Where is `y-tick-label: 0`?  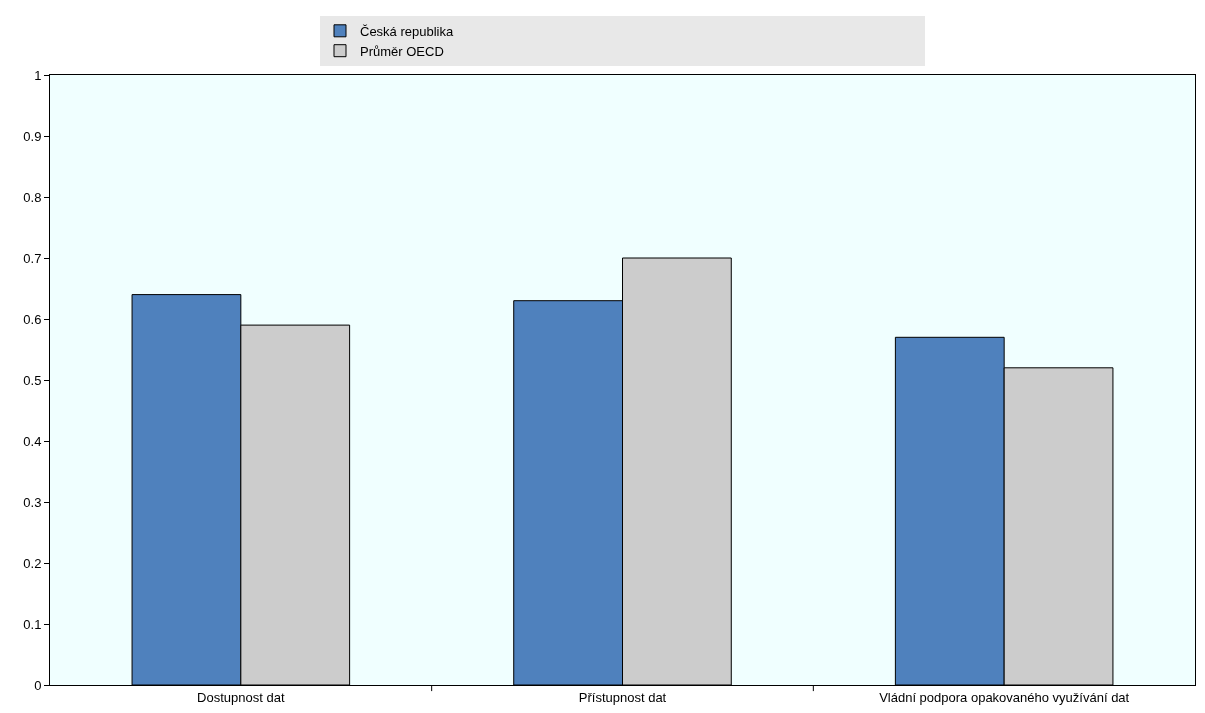
y-tick-label: 0 is located at coordinates (38, 685).